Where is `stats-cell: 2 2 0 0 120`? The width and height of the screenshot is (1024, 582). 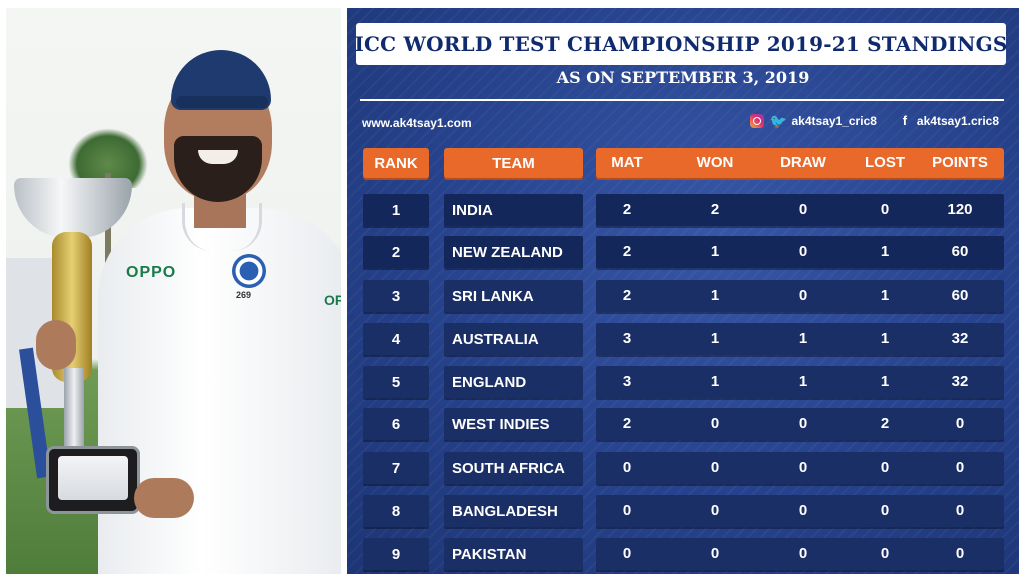
stats-cell: 2 2 0 0 120 is located at coordinates (800, 210).